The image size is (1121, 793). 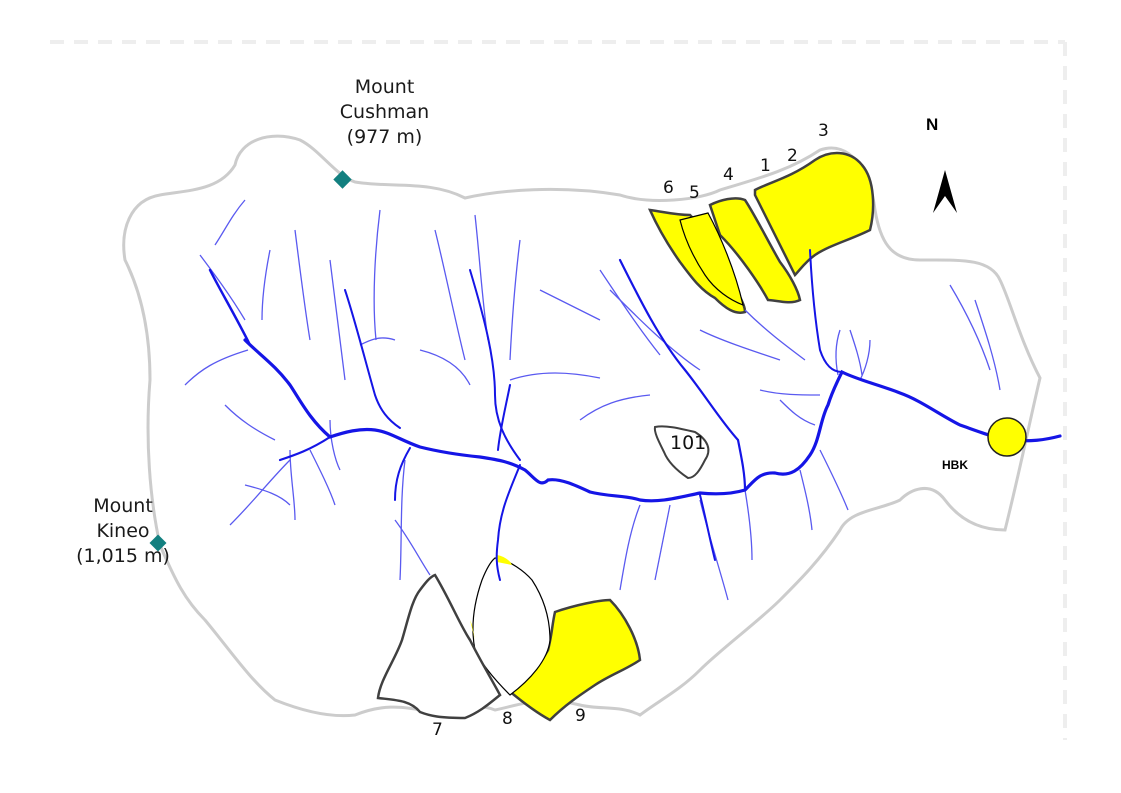 I want to click on watershed-label-8: 8, so click(x=507, y=719).